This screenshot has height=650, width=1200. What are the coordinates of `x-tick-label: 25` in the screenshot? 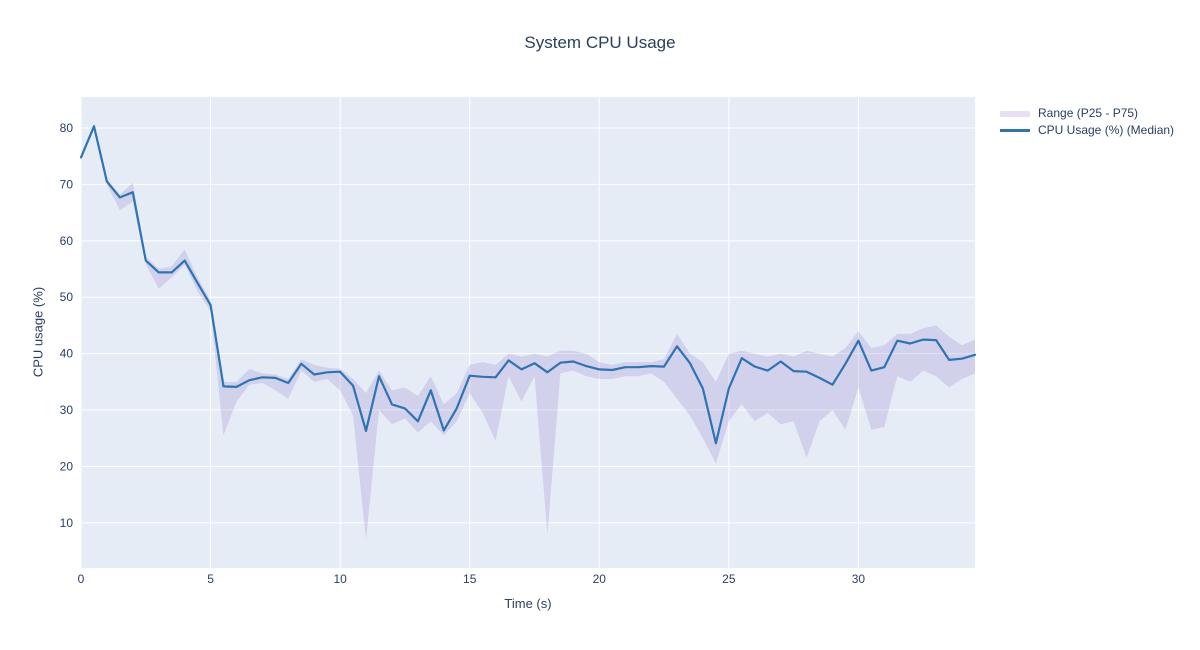 It's located at (729, 579).